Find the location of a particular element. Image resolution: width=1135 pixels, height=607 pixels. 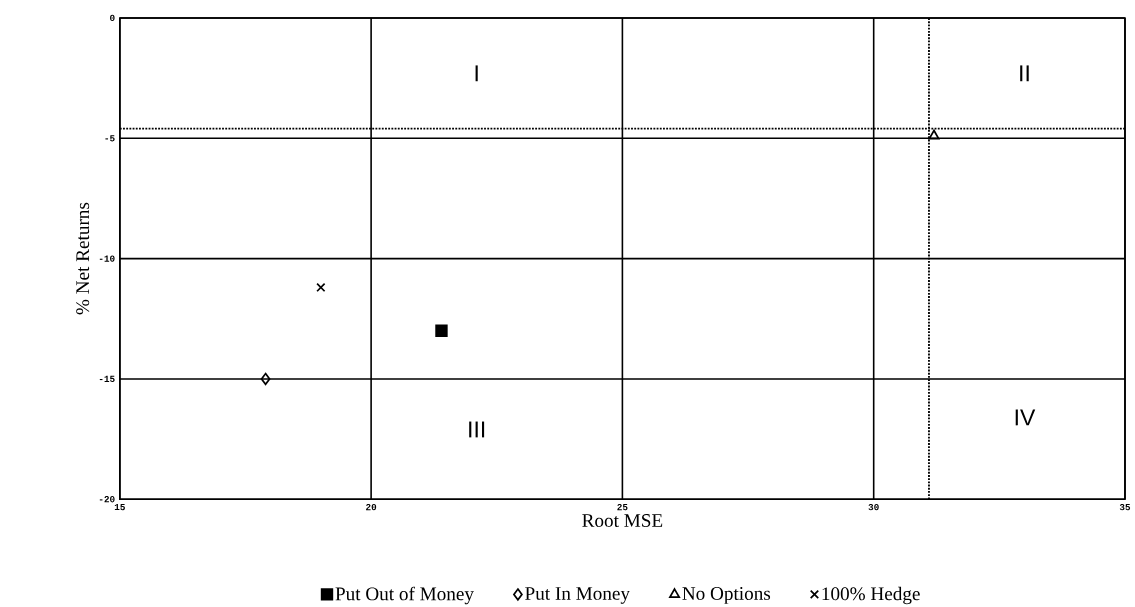

x-axis-title: Root MSE is located at coordinates (622, 520).